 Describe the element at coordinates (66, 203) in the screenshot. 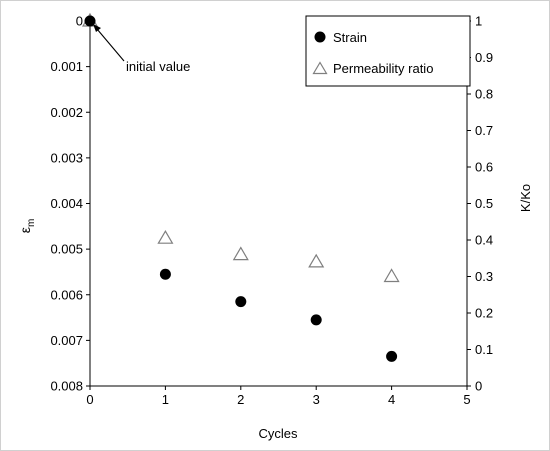

I see `left-y-tick-label: 0.004` at that location.